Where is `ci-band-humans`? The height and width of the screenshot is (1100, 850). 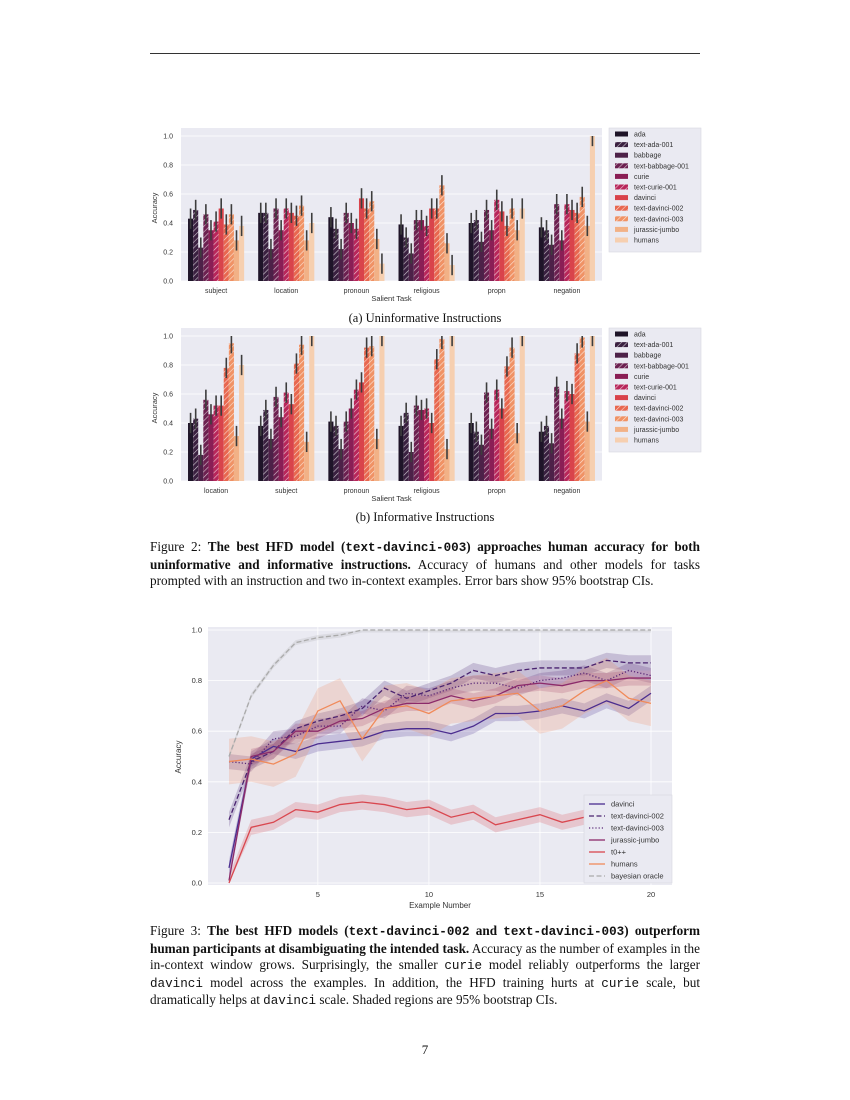
ci-band-humans is located at coordinates (440, 722).